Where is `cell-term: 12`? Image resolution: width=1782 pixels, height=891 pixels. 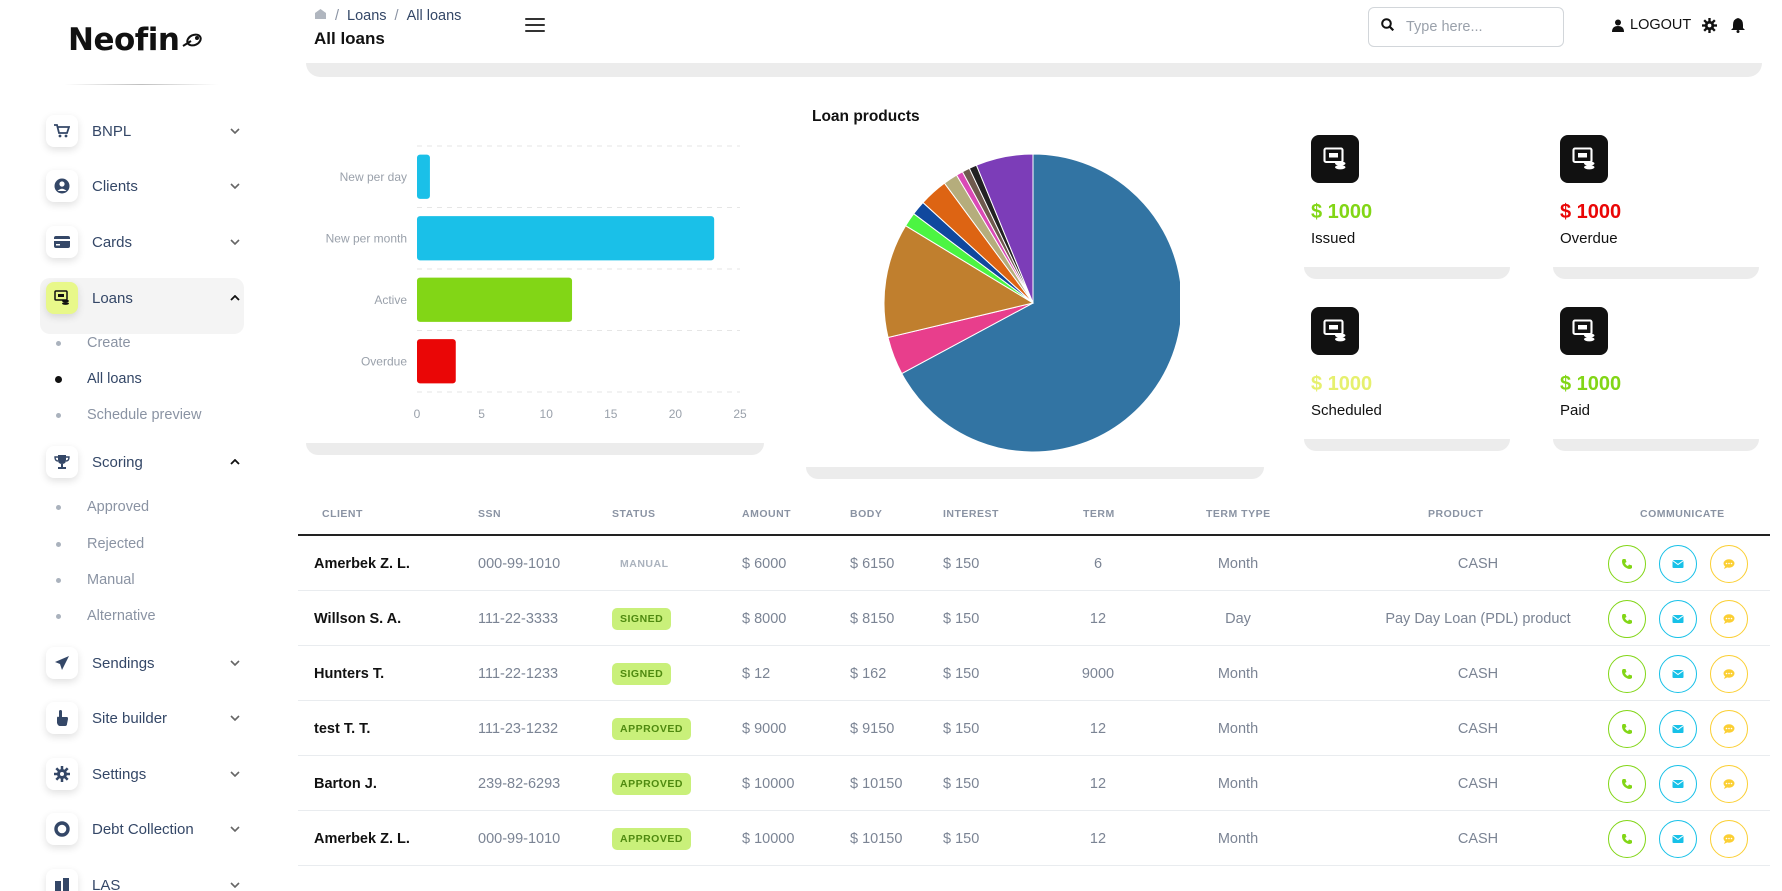
cell-term: 12 is located at coordinates (1098, 838).